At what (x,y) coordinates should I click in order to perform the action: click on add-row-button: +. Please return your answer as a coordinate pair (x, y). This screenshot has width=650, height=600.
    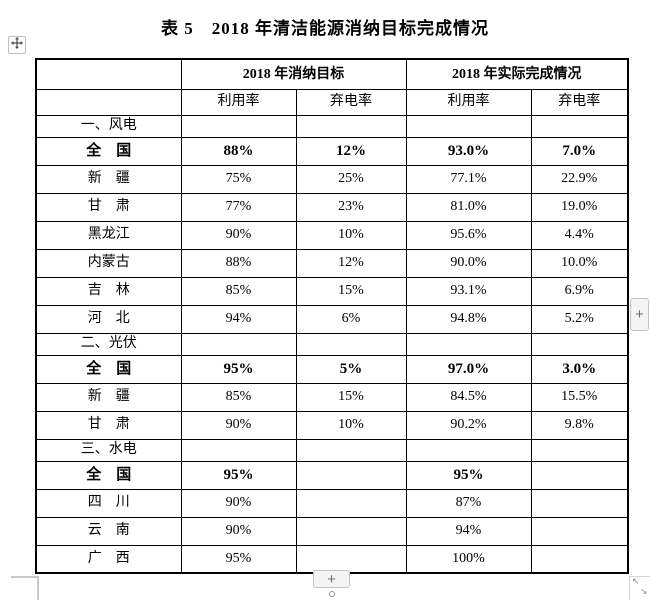
    Looking at the image, I should click on (331, 579).